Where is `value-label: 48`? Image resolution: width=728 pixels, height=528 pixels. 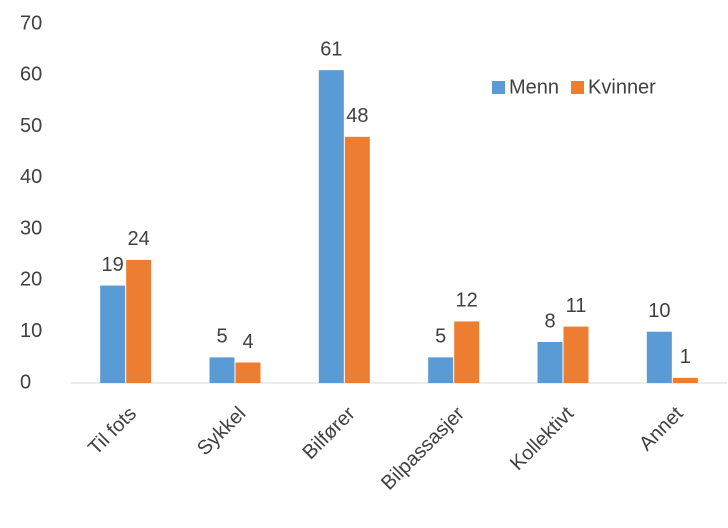 value-label: 48 is located at coordinates (357, 116).